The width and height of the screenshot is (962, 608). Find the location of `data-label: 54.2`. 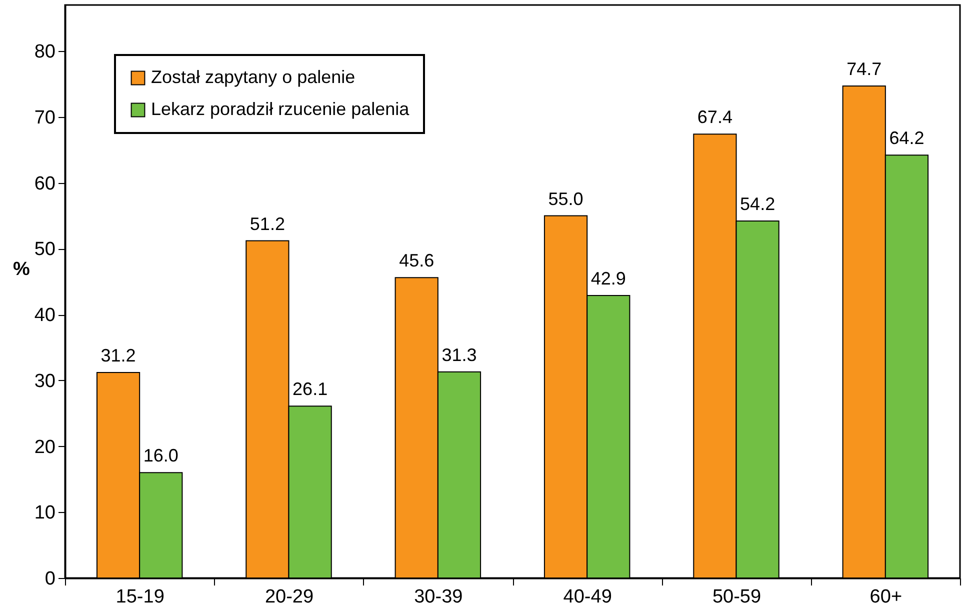

data-label: 54.2 is located at coordinates (758, 204).